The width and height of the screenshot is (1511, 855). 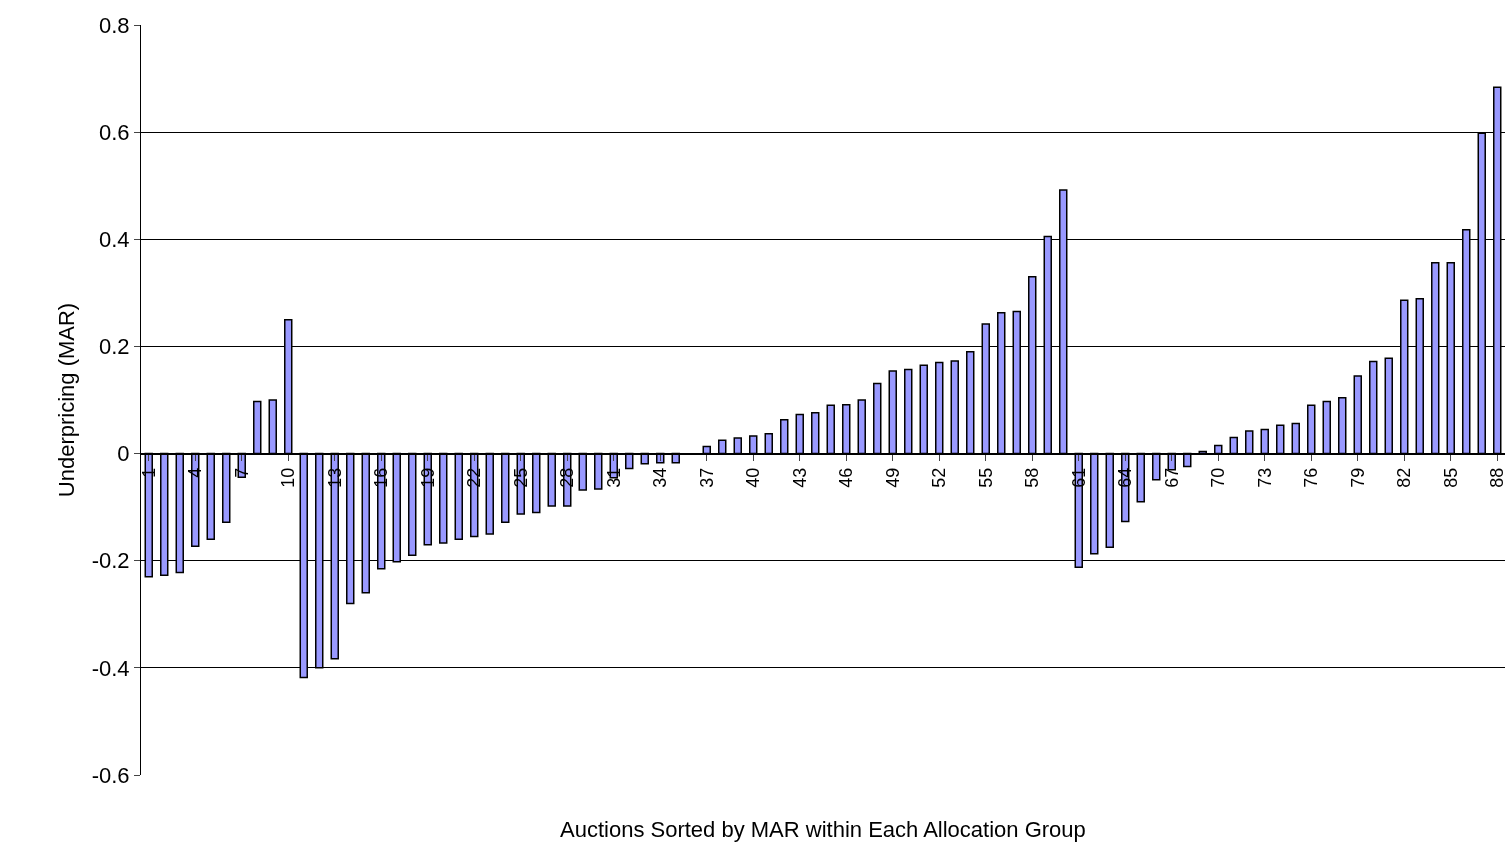 What do you see at coordinates (114, 132) in the screenshot?
I see `y-tick-label: 0.6` at bounding box center [114, 132].